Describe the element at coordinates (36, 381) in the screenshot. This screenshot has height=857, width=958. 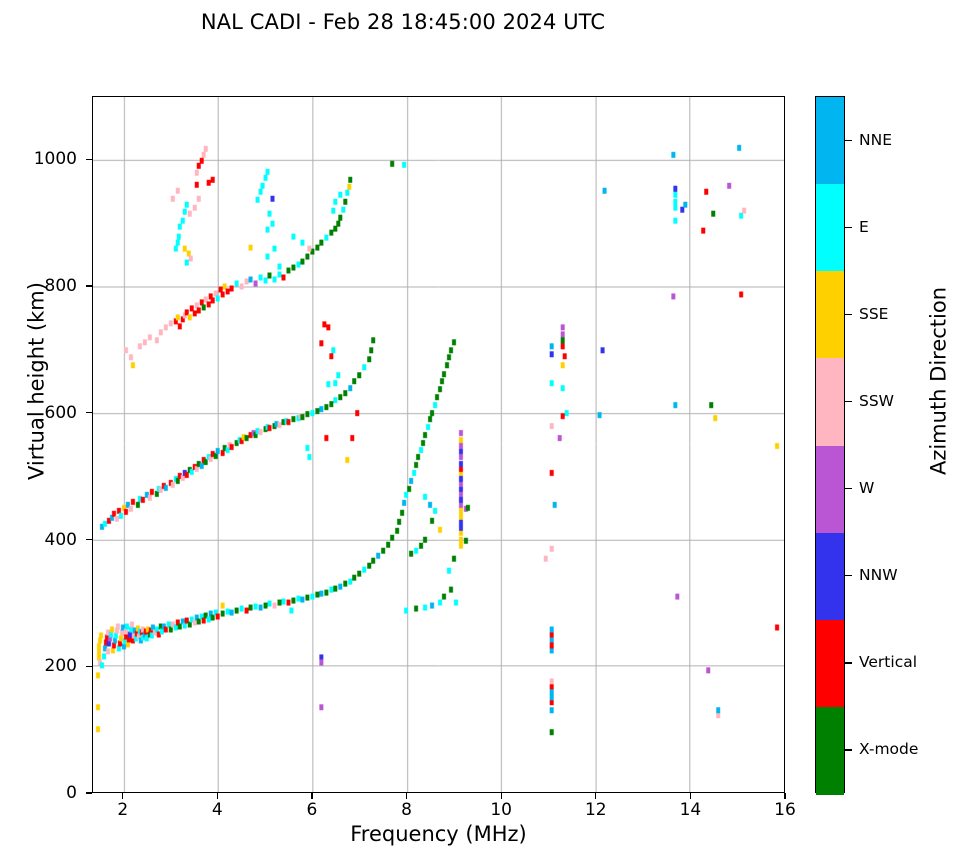
I see `y-axis-title: Virtual height (km)` at that location.